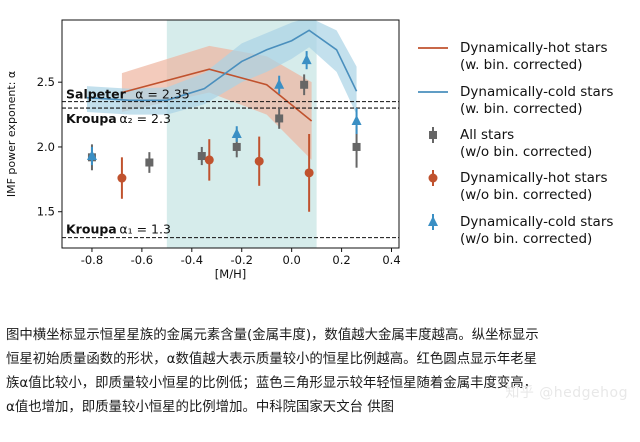 This screenshot has height=442, width=640. I want to click on cold-band-fill, so click(221, 67).